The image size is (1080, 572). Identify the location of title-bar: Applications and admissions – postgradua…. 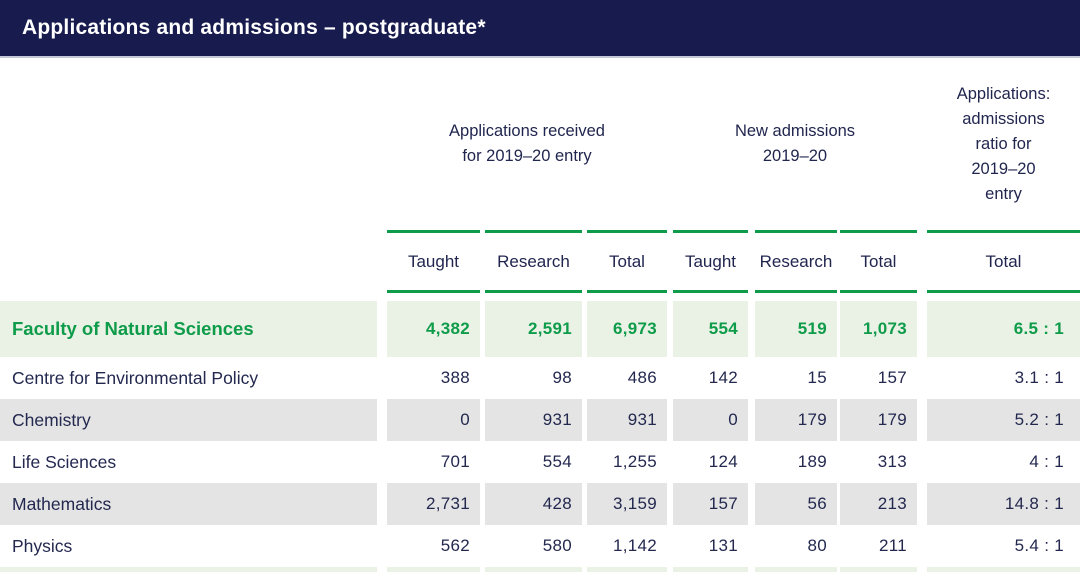
(540, 29).